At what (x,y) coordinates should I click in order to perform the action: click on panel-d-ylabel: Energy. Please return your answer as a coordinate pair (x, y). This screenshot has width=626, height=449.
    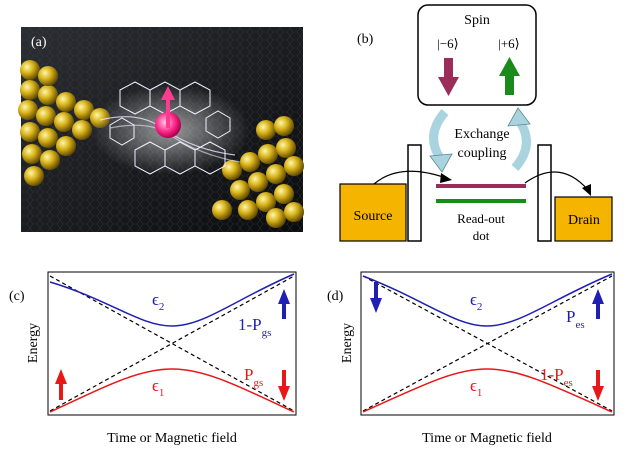
    Looking at the image, I should click on (347, 343).